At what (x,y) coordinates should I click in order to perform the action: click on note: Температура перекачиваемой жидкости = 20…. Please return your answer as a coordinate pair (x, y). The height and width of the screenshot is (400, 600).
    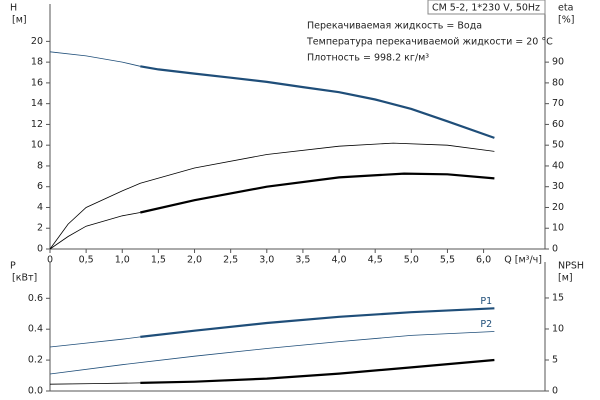
    Looking at the image, I should click on (429, 42).